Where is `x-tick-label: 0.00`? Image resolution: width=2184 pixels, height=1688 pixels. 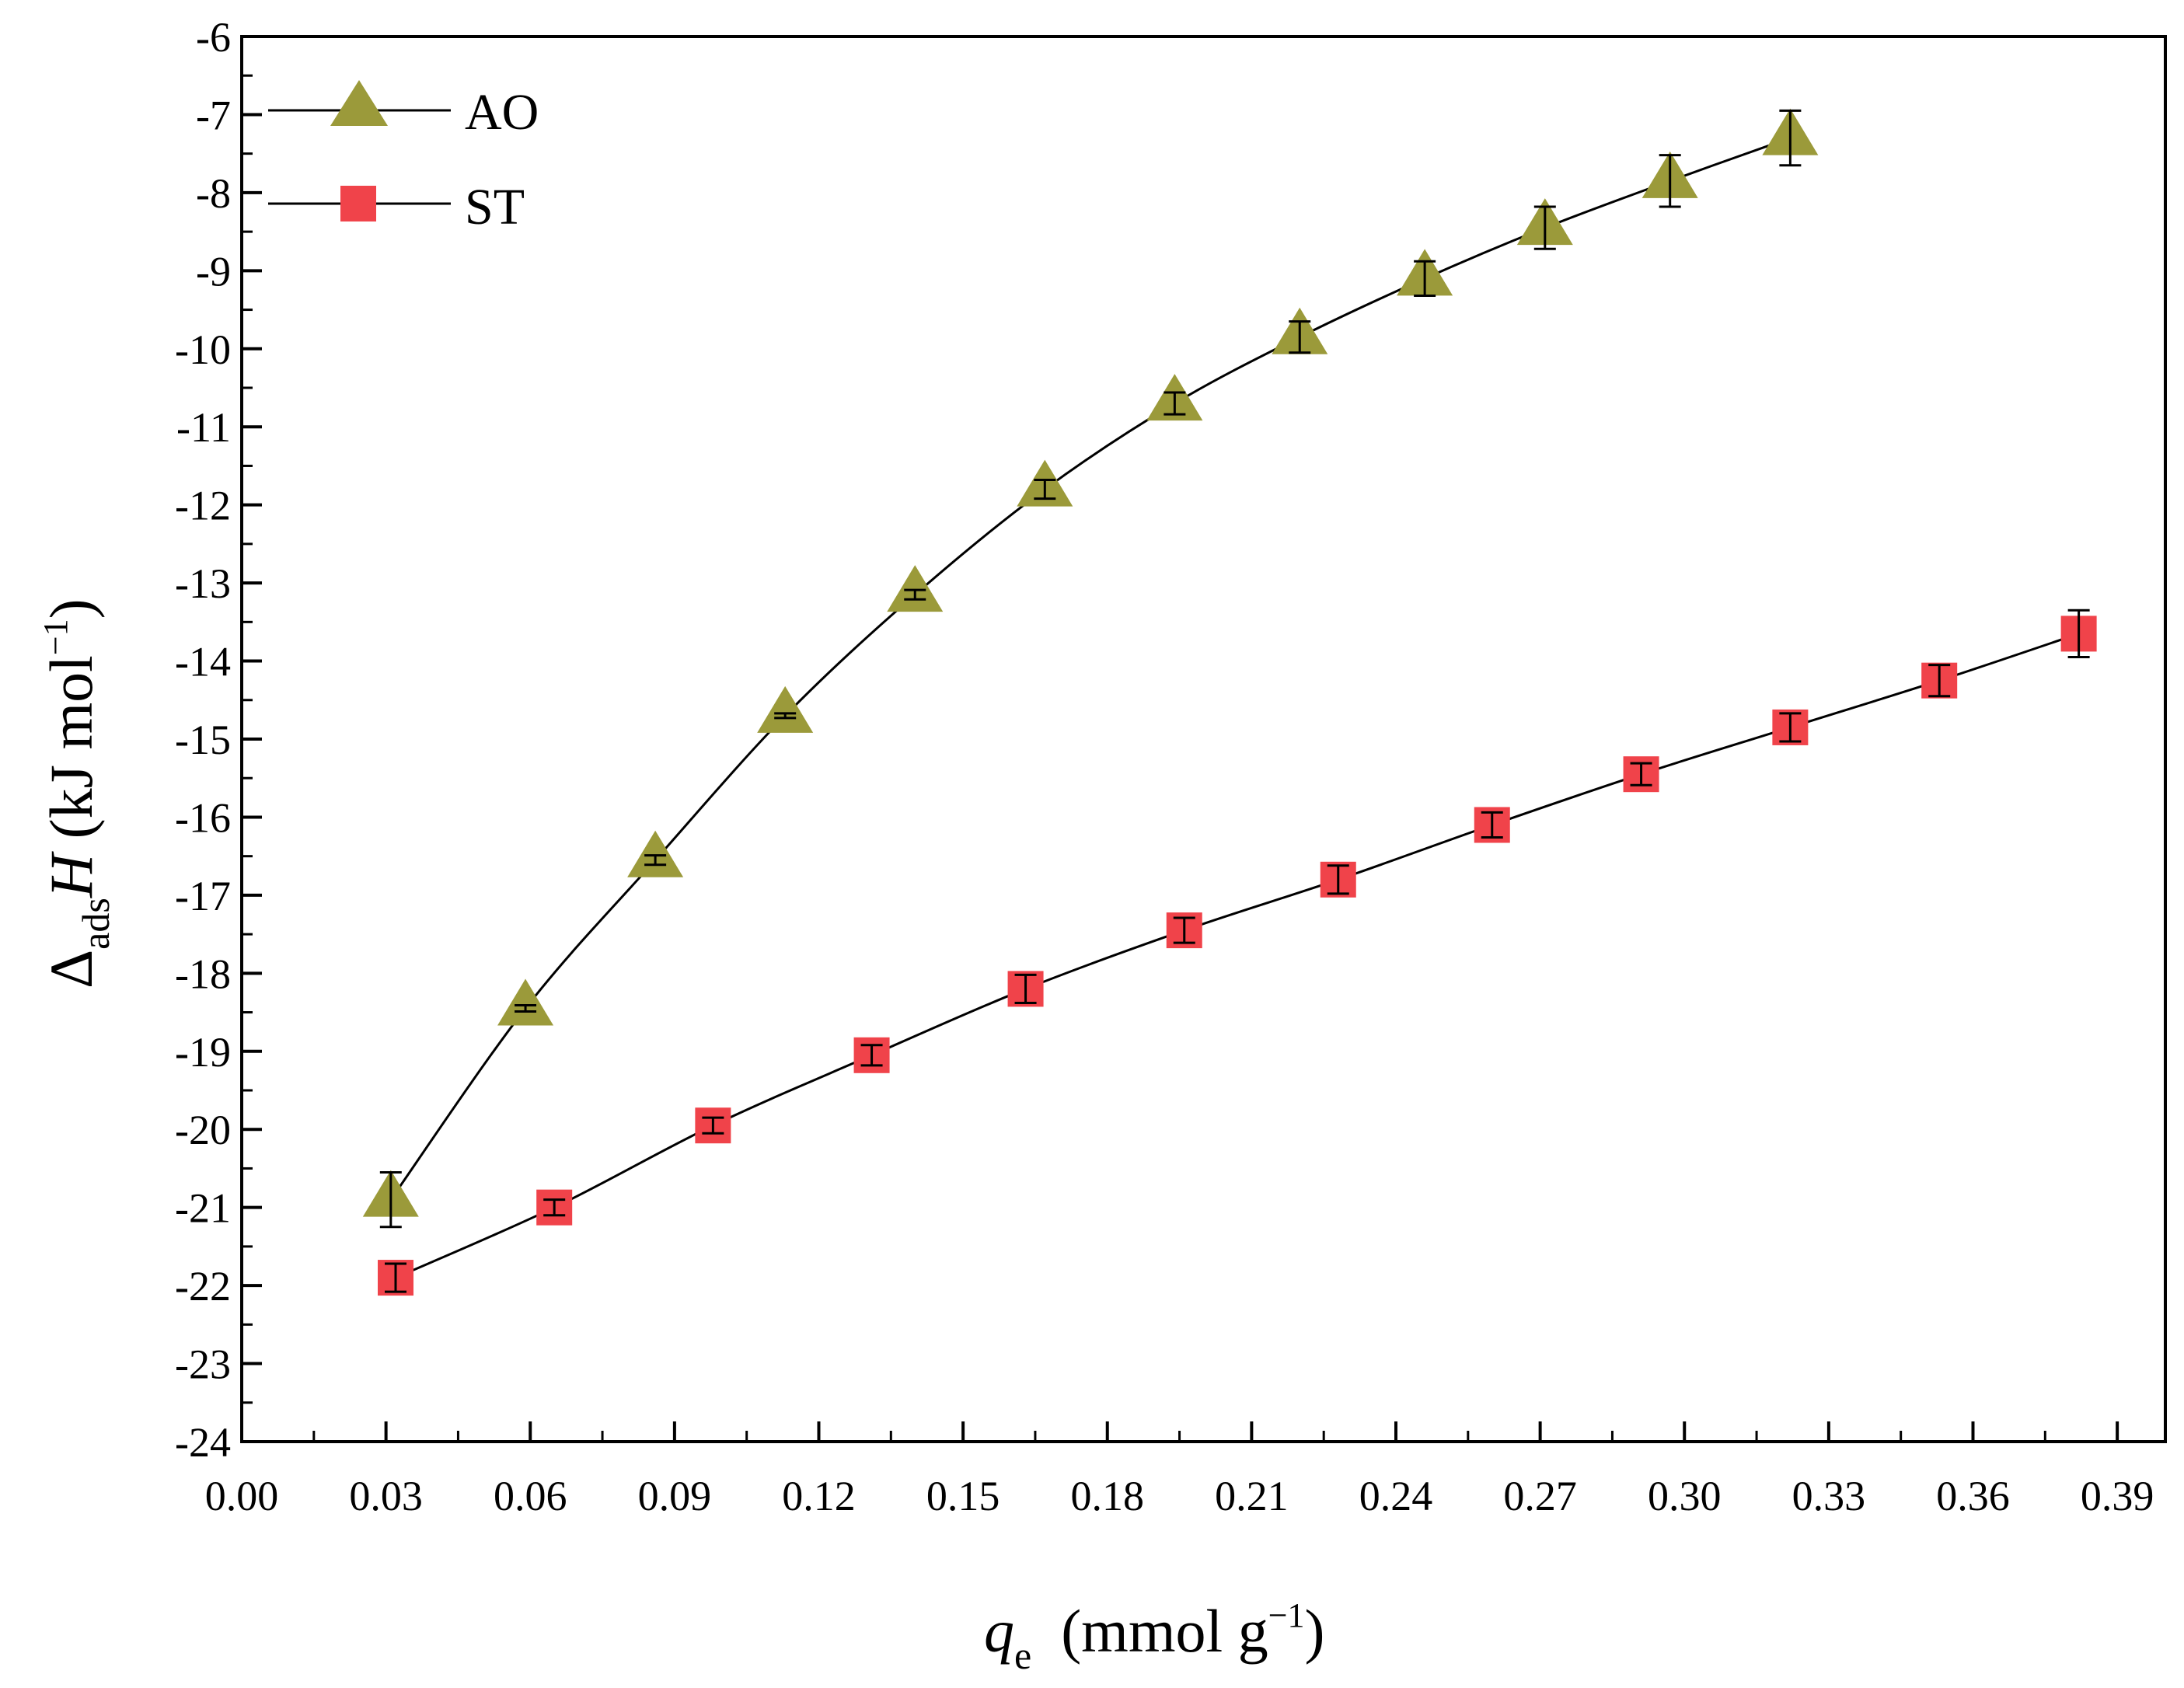
x-tick-label: 0.00 is located at coordinates (242, 1496).